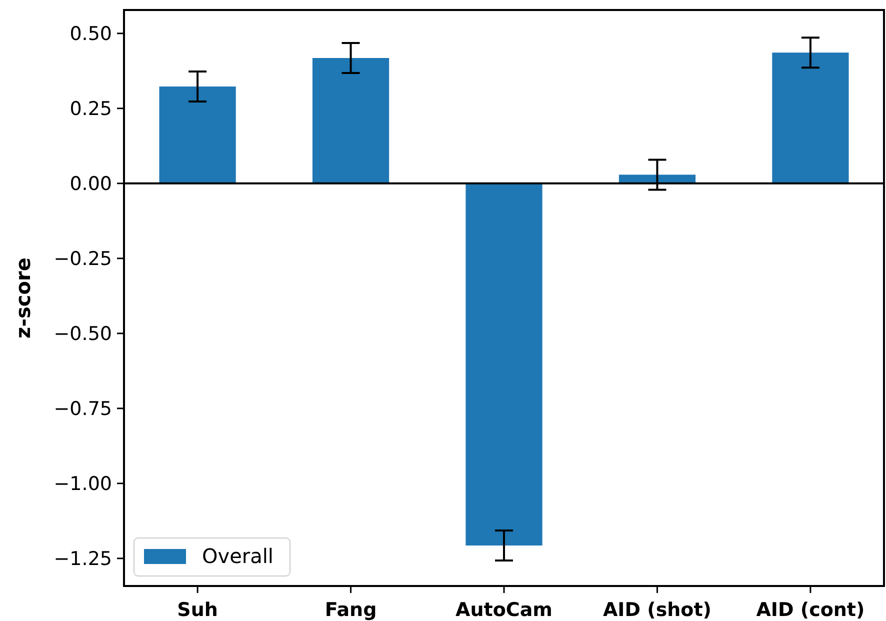  What do you see at coordinates (810, 610) in the screenshot?
I see `x-tick-label: AID (cont)` at bounding box center [810, 610].